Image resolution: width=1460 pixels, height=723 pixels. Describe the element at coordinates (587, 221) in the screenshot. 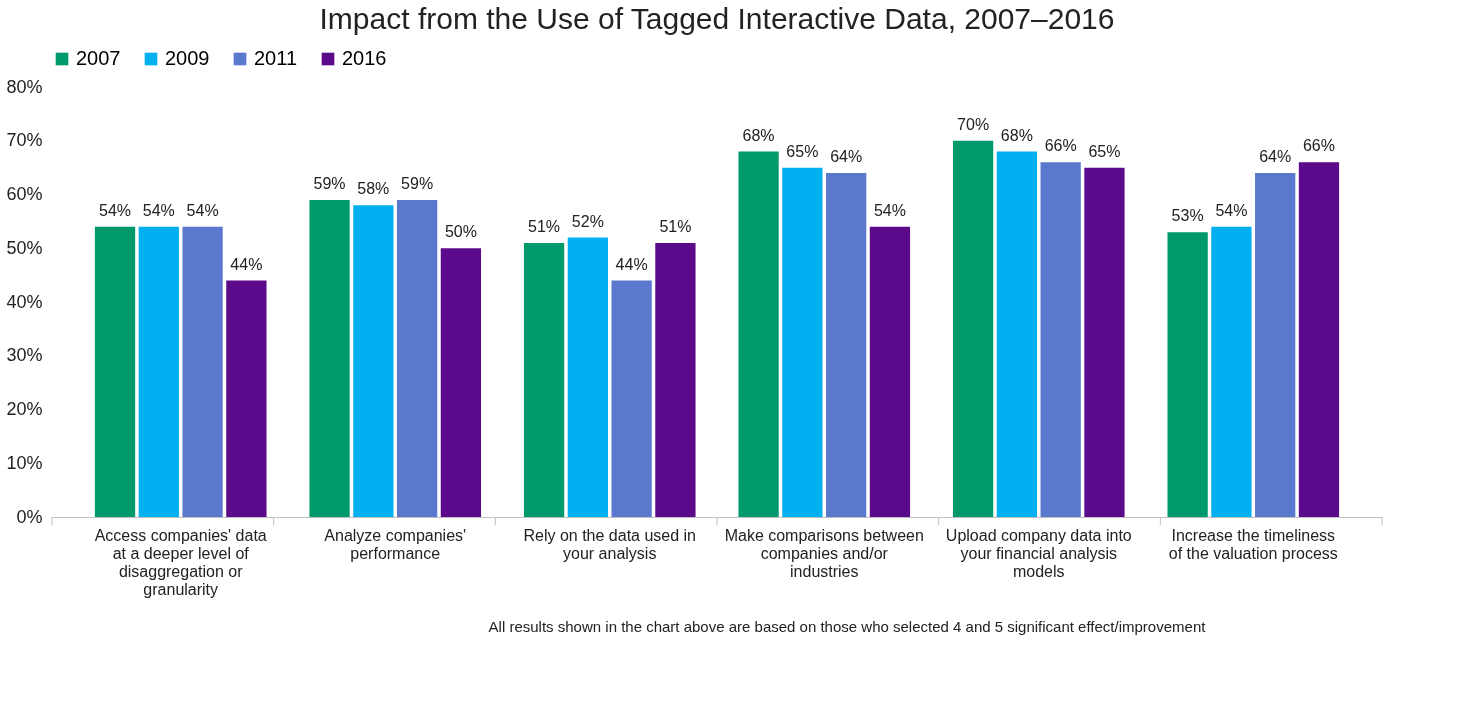

I see `data-label: 52%` at that location.